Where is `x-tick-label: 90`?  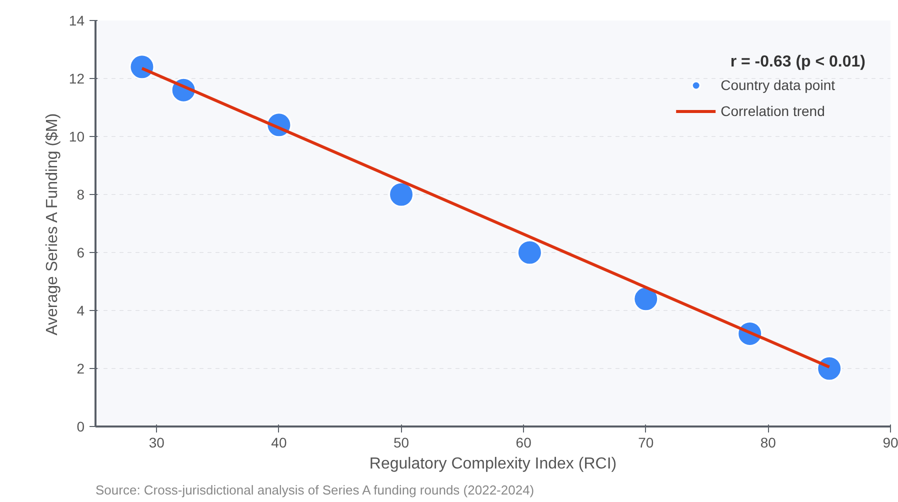
x-tick-label: 90 is located at coordinates (890, 442).